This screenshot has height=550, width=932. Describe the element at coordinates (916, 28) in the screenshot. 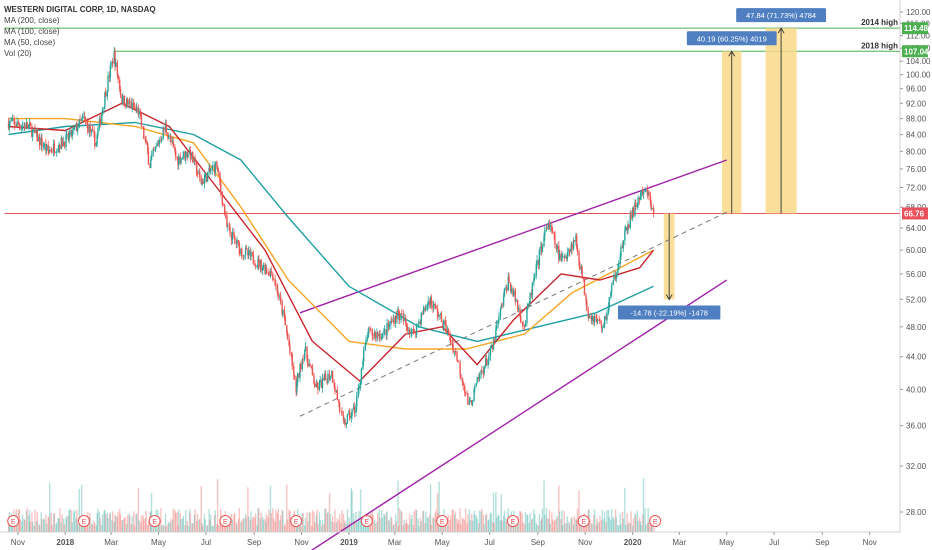

I see `price-tag-label: 114.48` at that location.